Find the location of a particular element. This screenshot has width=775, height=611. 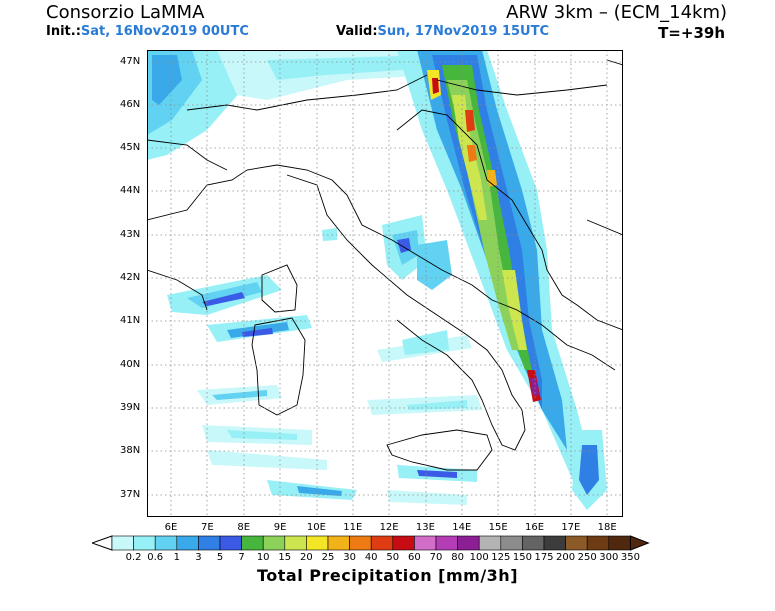

colorbar-tick-label: 3 is located at coordinates (198, 557).